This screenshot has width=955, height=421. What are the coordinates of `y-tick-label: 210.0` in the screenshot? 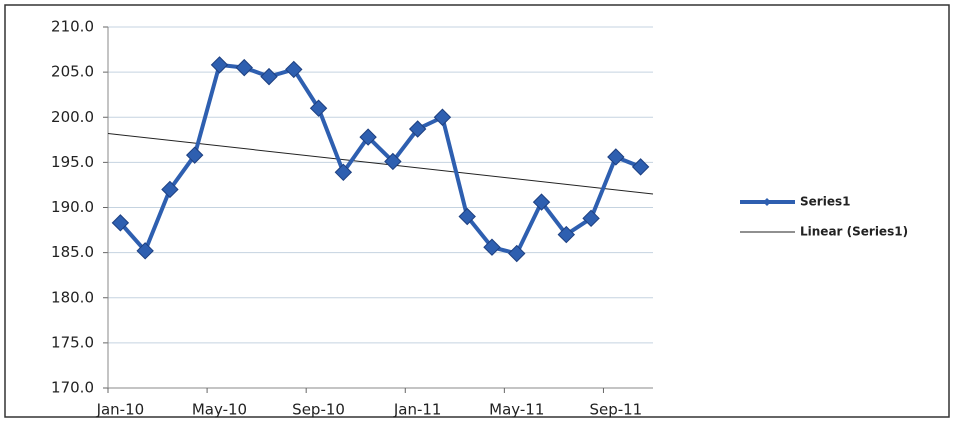 It's located at (72, 27).